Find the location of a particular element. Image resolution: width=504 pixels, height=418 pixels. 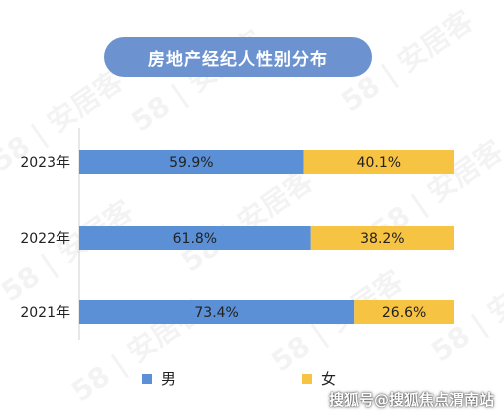

data-label: 38.2% is located at coordinates (382, 239).